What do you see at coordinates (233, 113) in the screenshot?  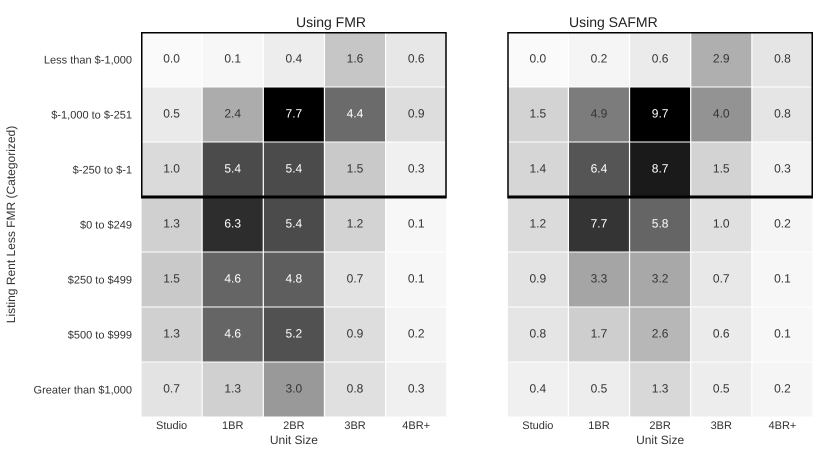 I see `data-label: 2.4` at bounding box center [233, 113].